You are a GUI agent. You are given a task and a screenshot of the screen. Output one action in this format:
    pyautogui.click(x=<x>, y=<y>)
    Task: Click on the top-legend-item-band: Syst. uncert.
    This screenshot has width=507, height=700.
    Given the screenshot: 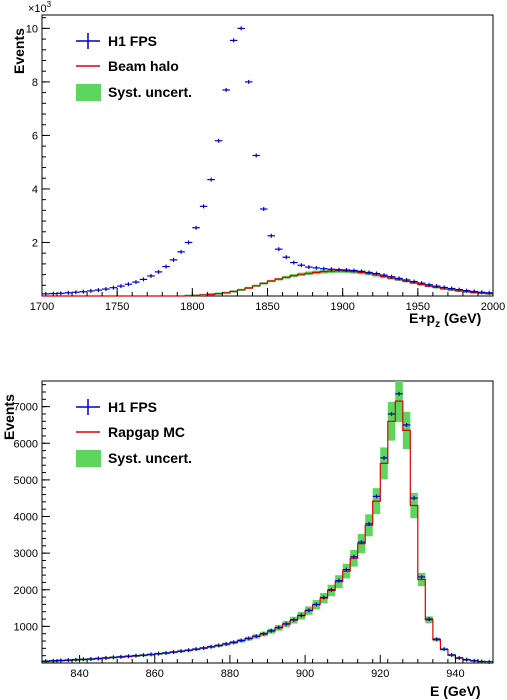 What is the action you would take?
    pyautogui.click(x=134, y=92)
    